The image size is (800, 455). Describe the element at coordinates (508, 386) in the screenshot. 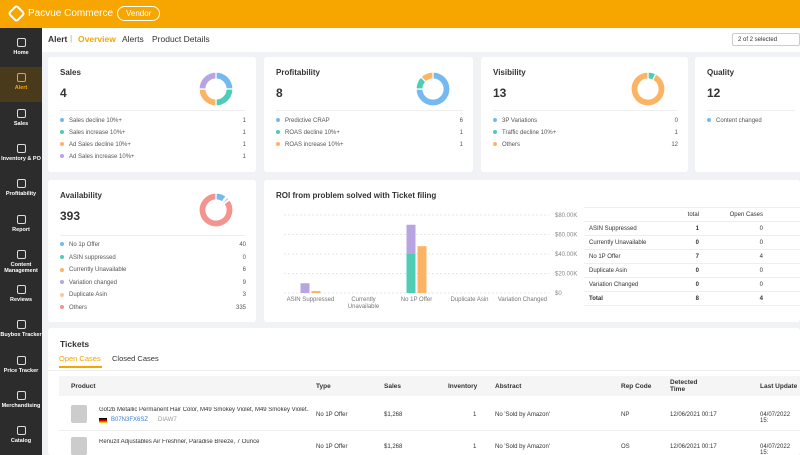

I see `column-header: Abstract` at that location.